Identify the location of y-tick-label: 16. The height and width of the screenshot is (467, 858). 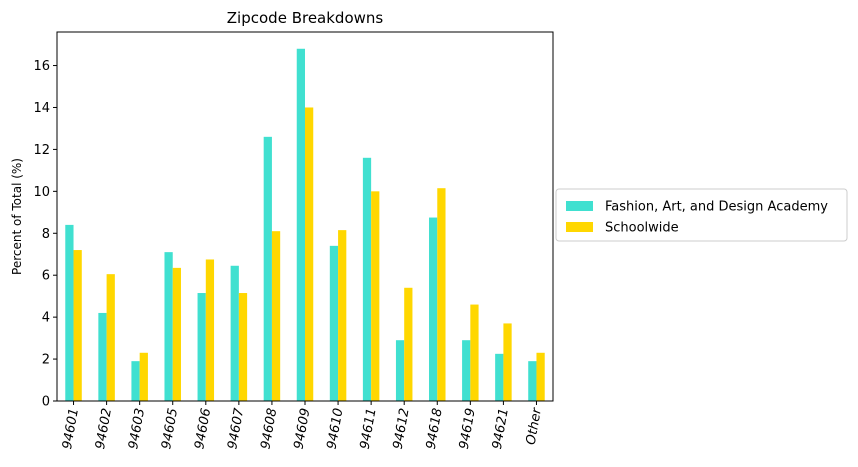
(41, 66).